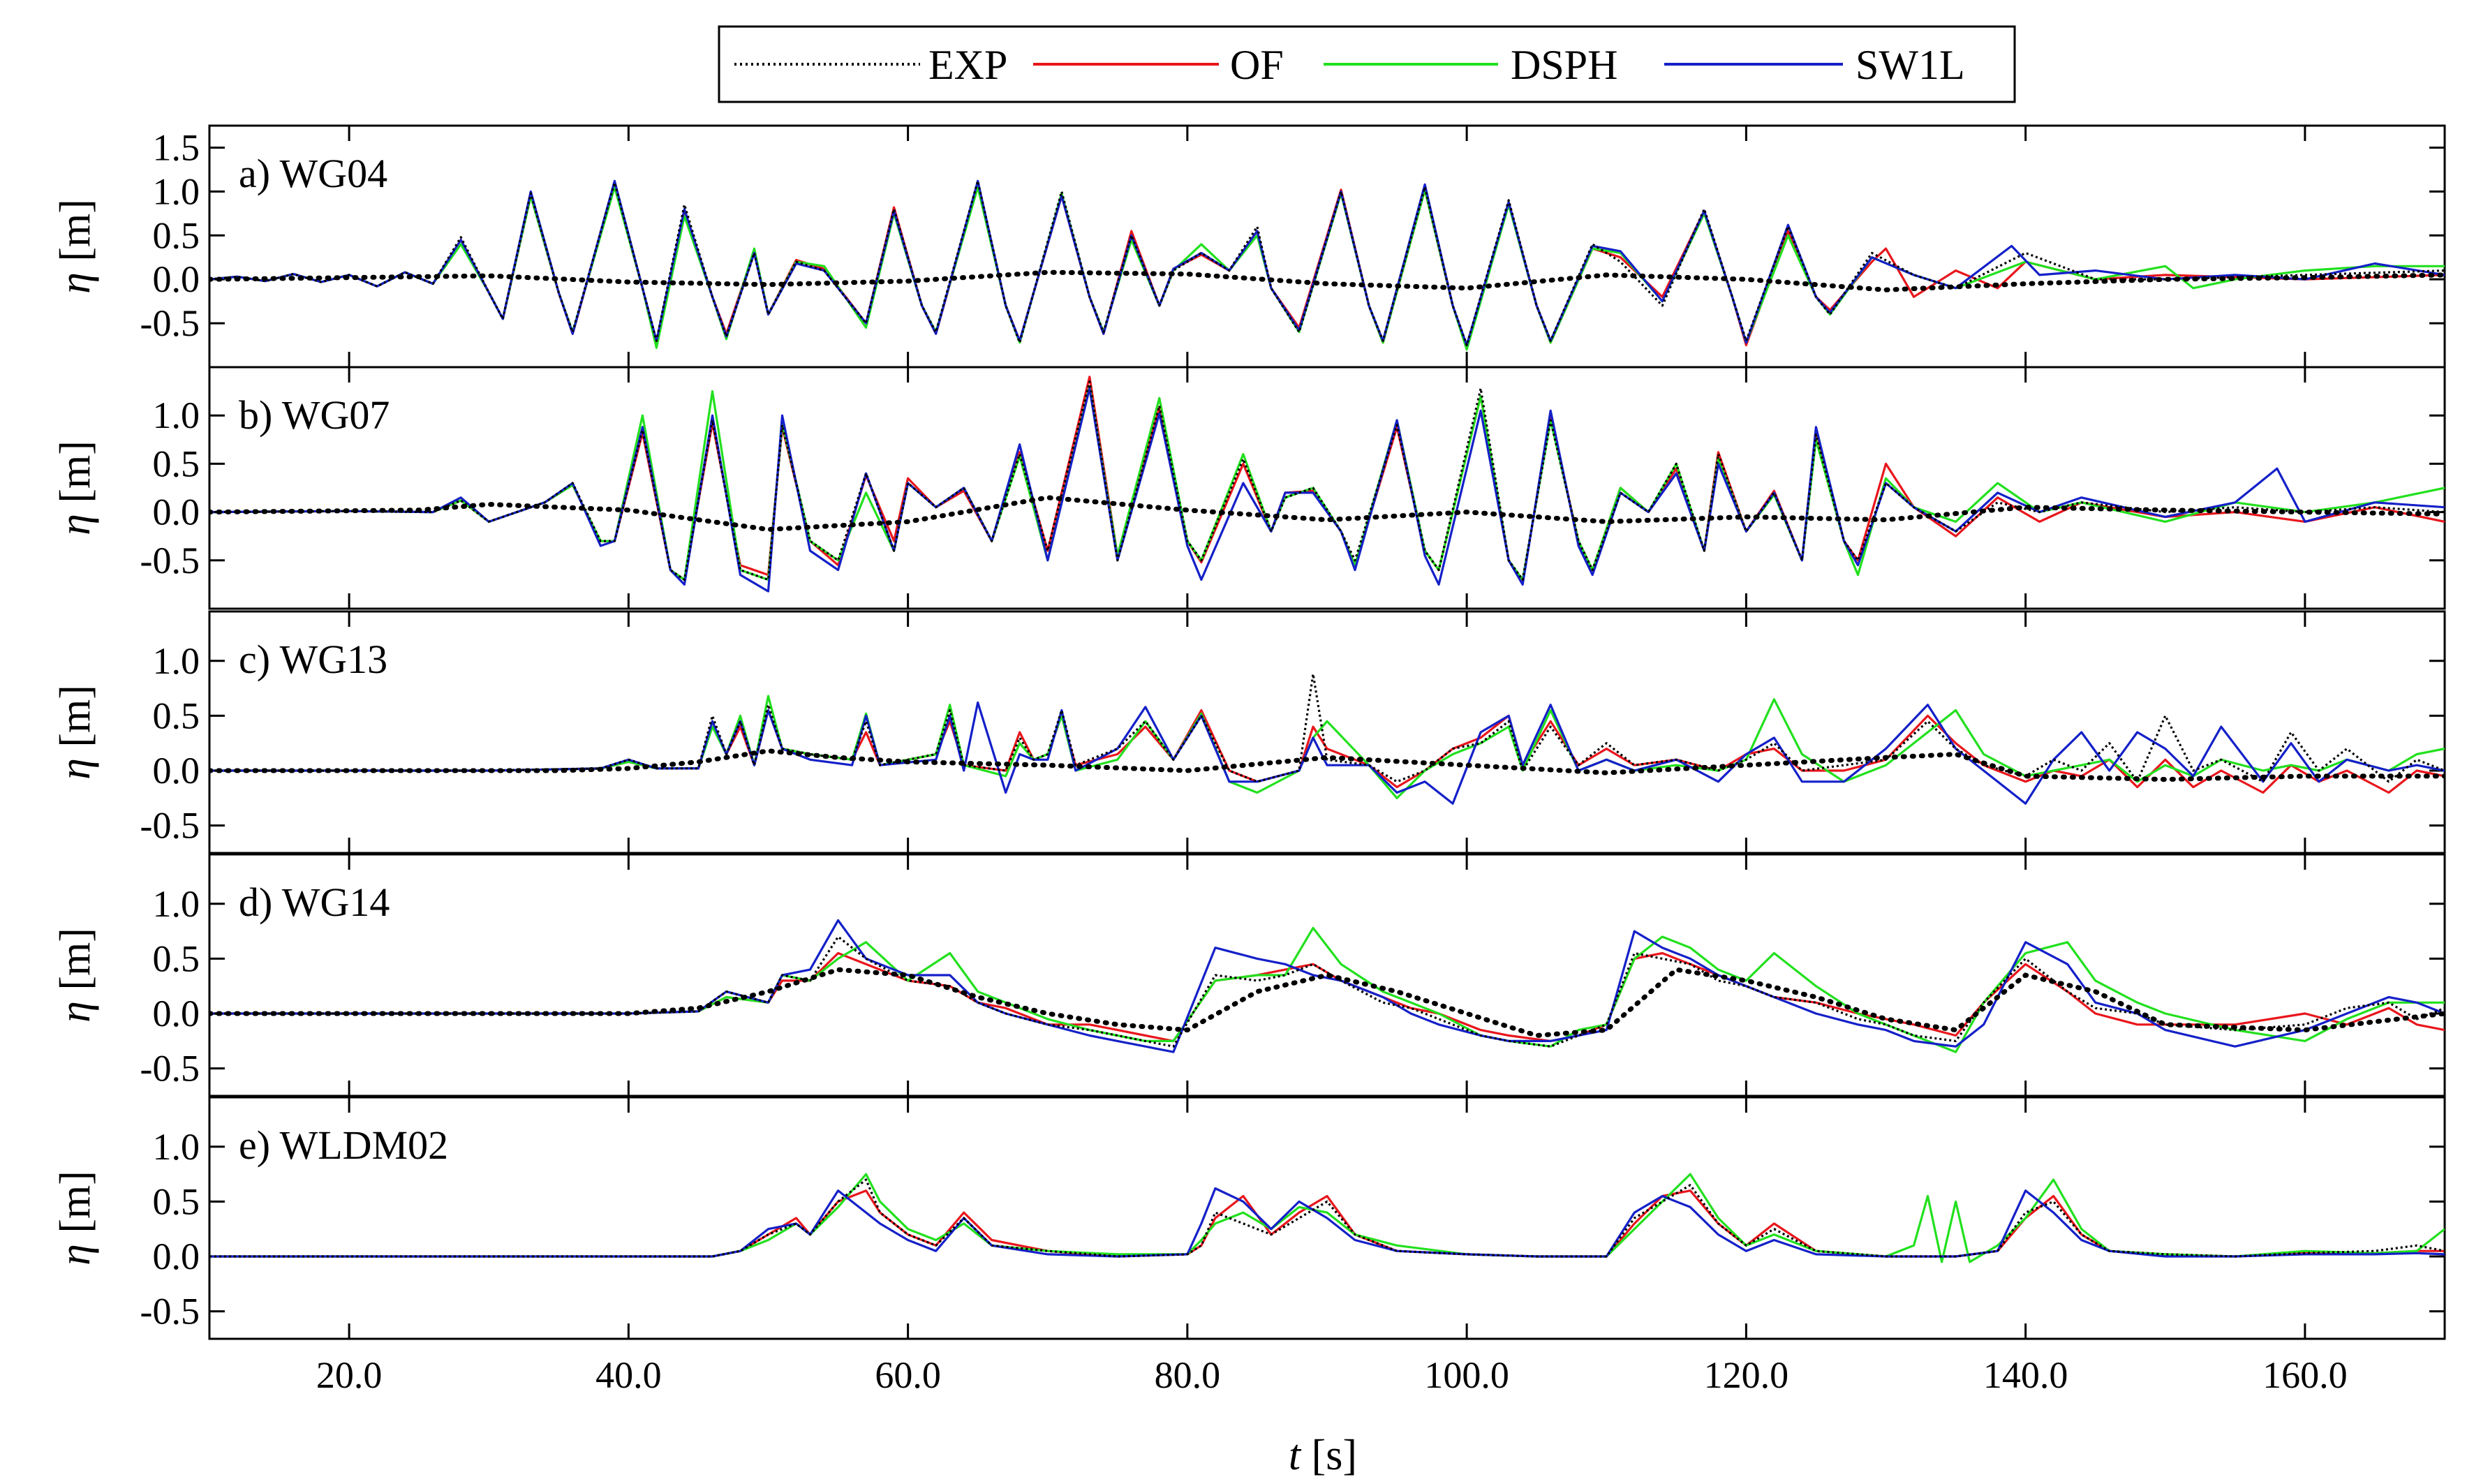  I want to click on panel-label: e) WLDM02, so click(343, 1145).